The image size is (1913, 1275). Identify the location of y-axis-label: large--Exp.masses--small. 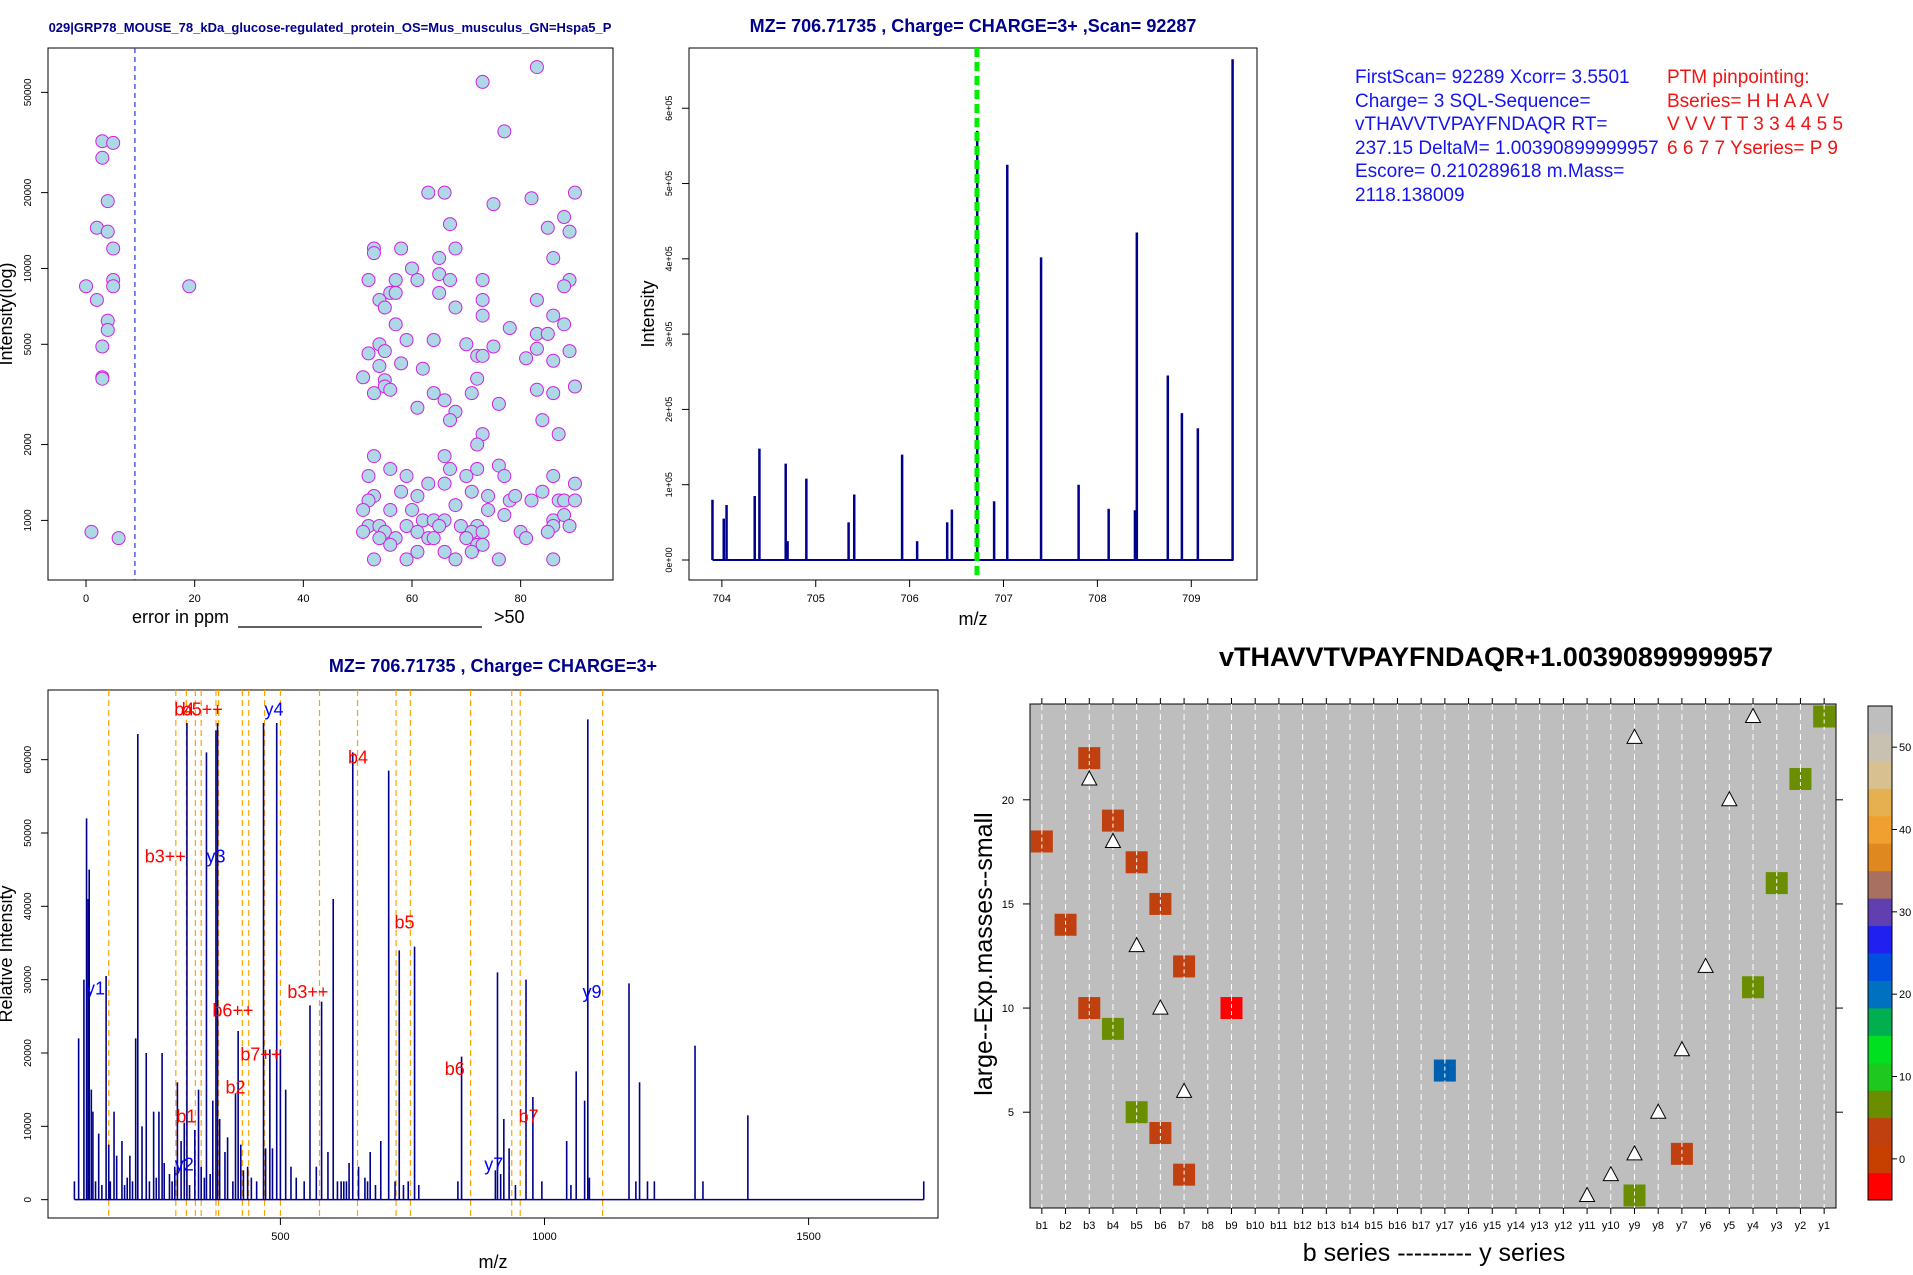
(984, 953).